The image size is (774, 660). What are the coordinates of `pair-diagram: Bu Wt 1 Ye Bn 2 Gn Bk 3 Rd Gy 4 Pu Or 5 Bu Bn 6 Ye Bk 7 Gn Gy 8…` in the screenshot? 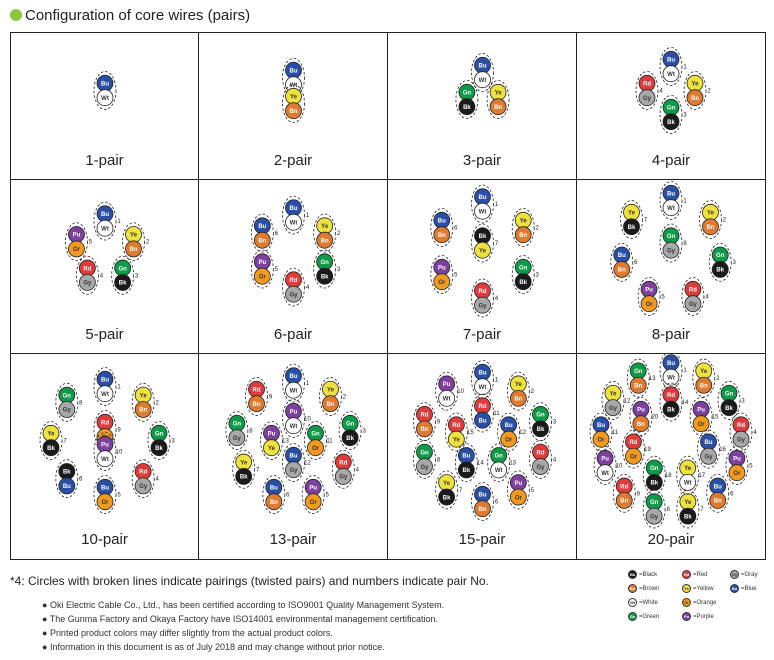 It's located at (673, 441).